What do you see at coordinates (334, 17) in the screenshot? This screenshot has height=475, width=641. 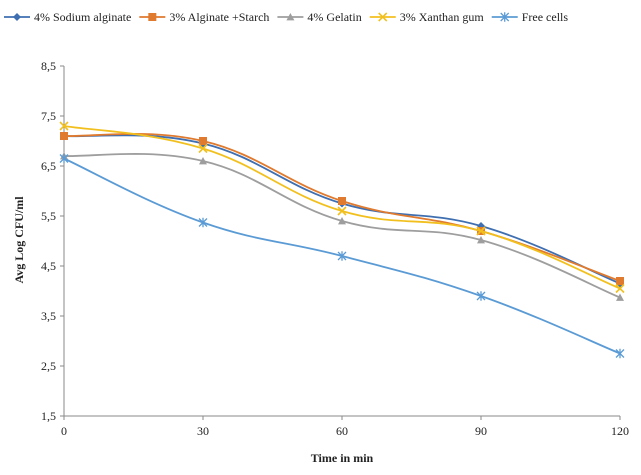 I see `legend-label: 4% Gelatin` at bounding box center [334, 17].